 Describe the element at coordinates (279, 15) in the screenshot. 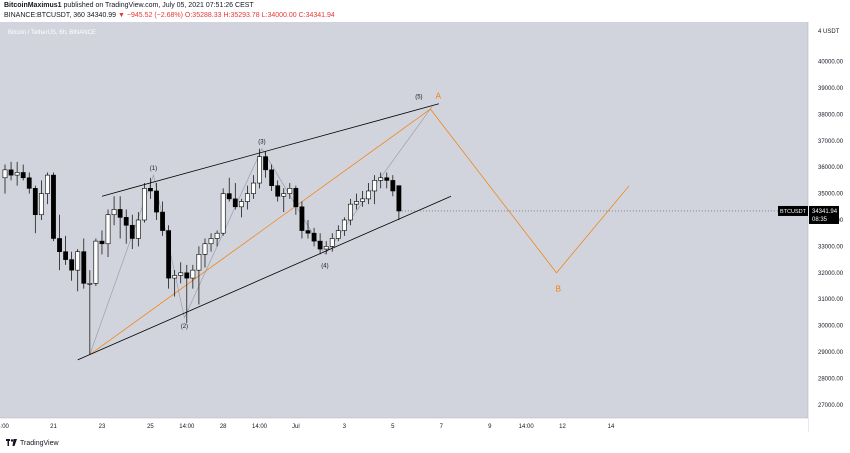

I see `ohlc-low: L:34000.00` at that location.